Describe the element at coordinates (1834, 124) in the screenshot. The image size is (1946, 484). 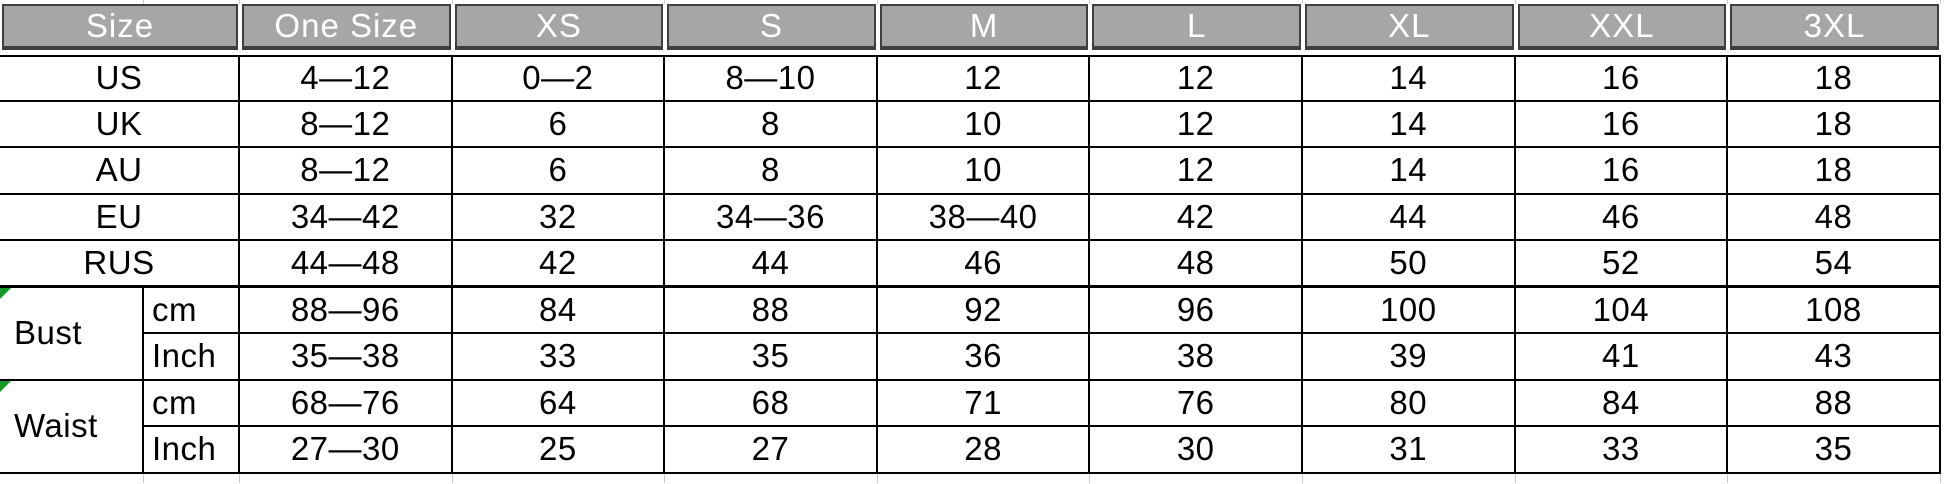
I see `cell-uk-3xl: 18` at that location.